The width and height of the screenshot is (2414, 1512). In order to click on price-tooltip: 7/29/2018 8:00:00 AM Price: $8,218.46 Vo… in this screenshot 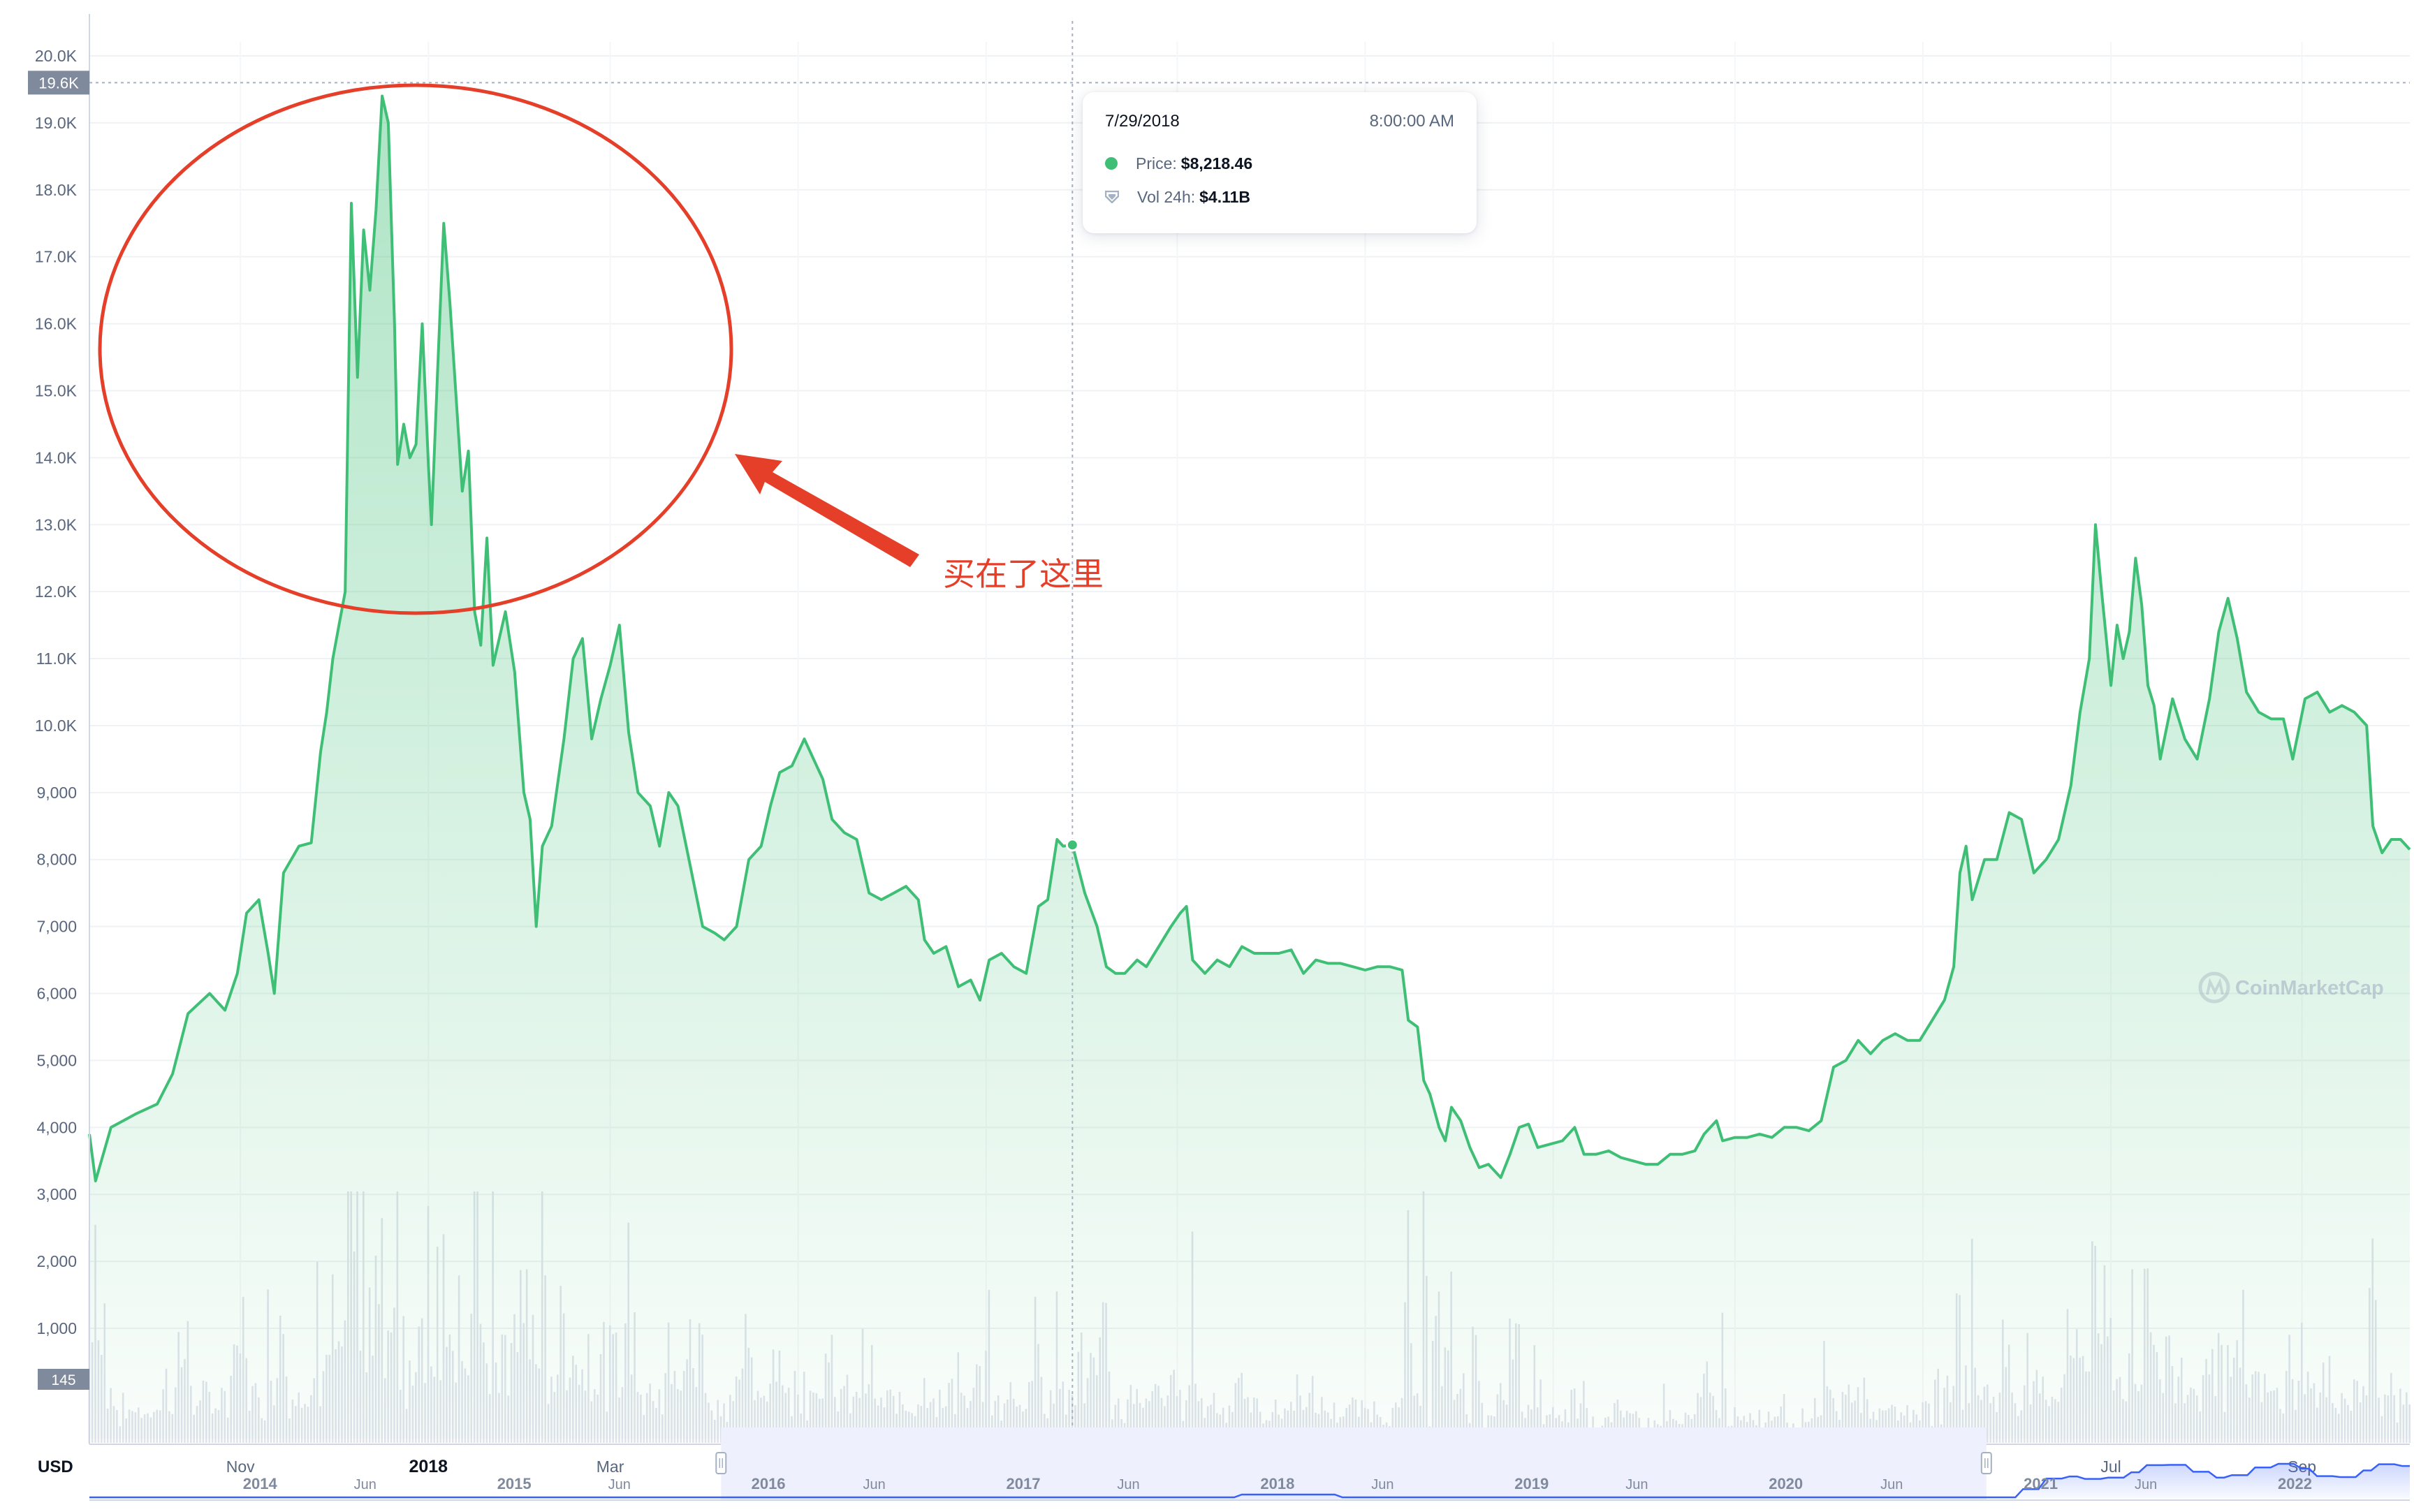, I will do `click(1280, 163)`.